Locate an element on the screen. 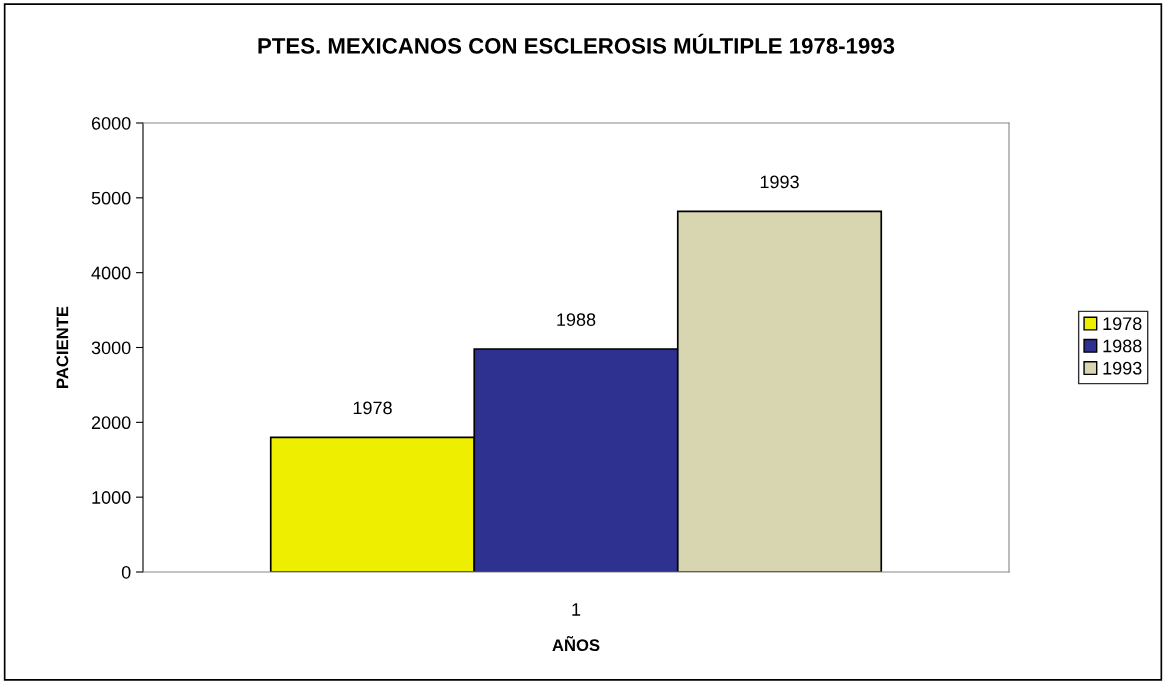 The width and height of the screenshot is (1166, 684). legend-label: 1978 is located at coordinates (1122, 324).